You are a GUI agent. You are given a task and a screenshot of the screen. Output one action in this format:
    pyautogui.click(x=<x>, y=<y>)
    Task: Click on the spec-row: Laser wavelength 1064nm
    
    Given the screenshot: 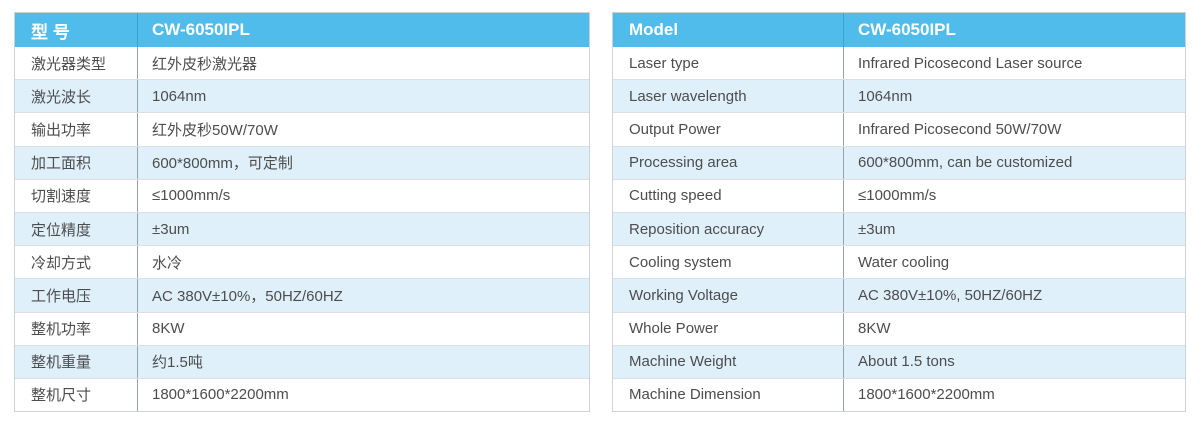 What is the action you would take?
    pyautogui.click(x=899, y=97)
    